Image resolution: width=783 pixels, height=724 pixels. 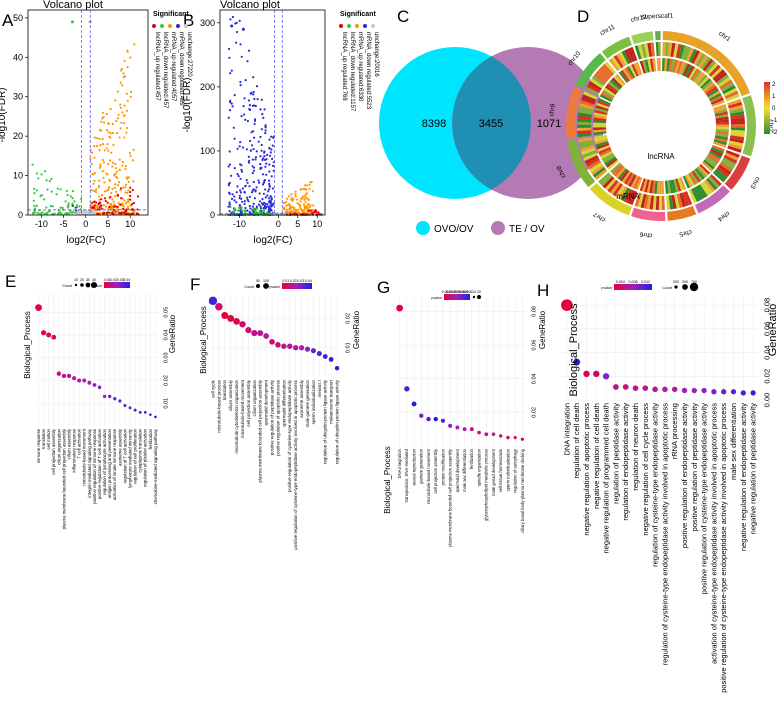 What do you see at coordinates (535, 345) in the screenshot?
I see `y-tick-label: 0.06` at bounding box center [535, 345].